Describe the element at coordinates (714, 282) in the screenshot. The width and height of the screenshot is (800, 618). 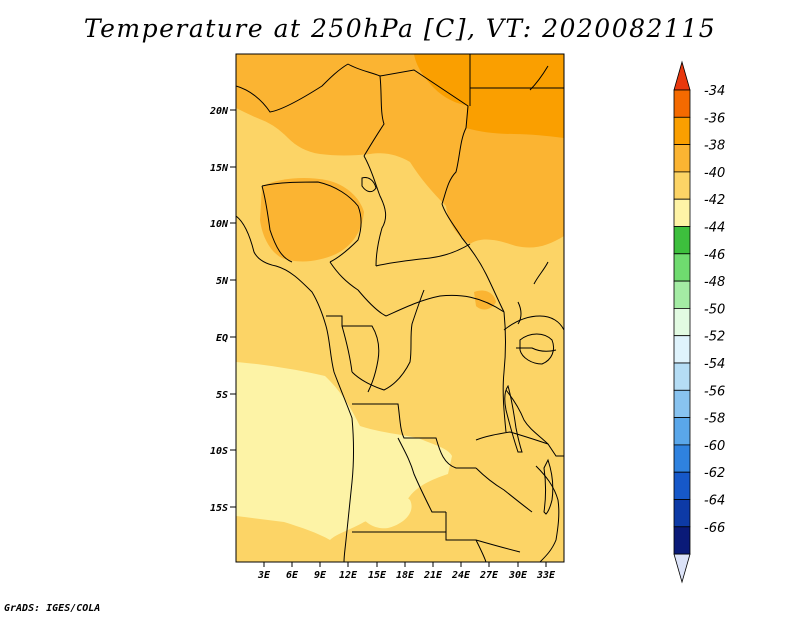
I see `colorbar-label: -48` at that location.